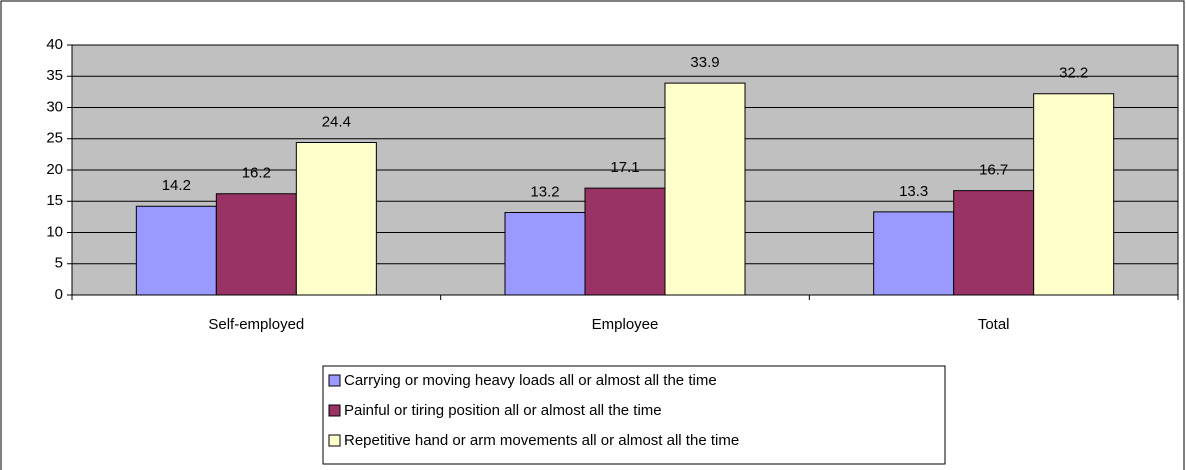 The width and height of the screenshot is (1186, 470). I want to click on y-tick-label: 10, so click(54, 231).